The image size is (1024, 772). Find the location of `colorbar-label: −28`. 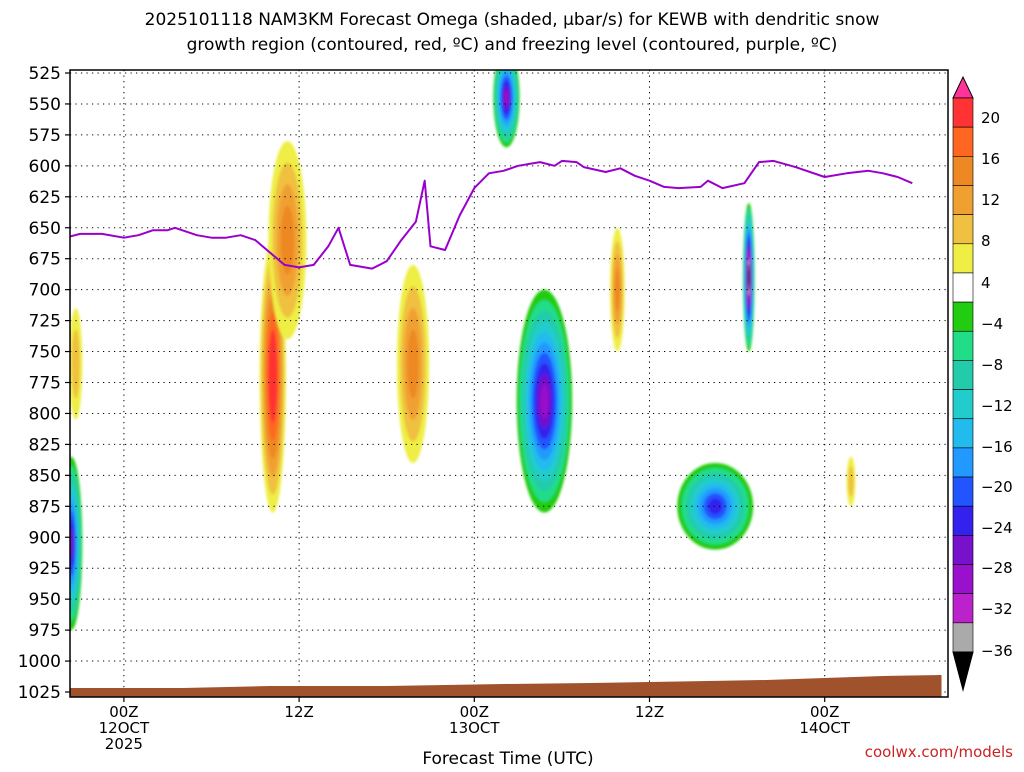

colorbar-label: −28 is located at coordinates (997, 568).